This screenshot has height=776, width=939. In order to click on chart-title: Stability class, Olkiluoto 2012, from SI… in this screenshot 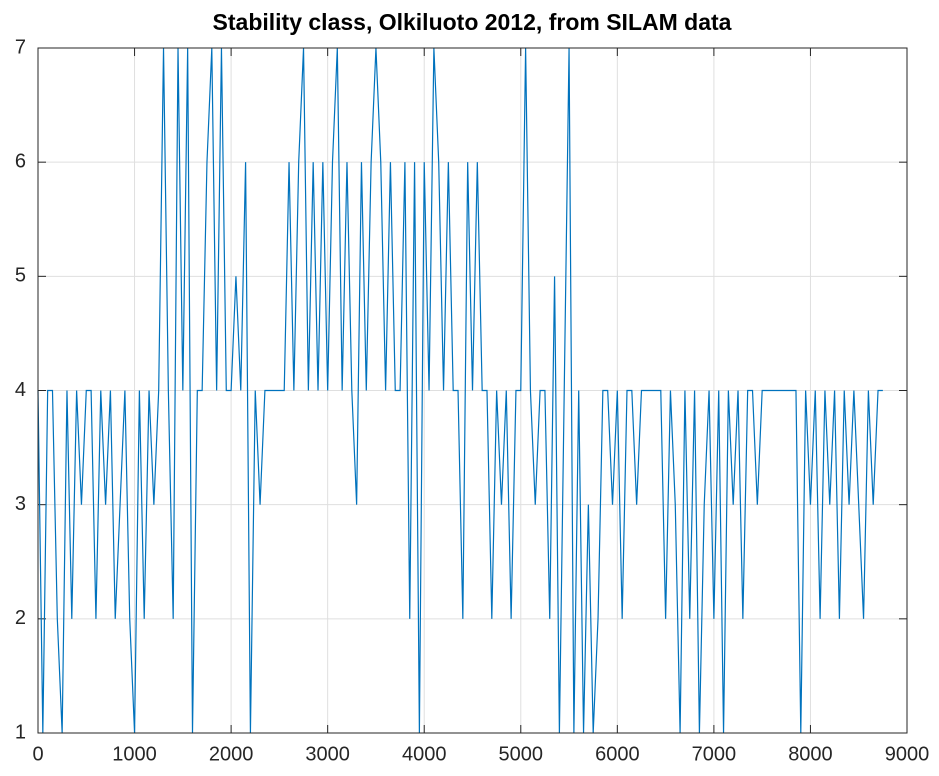, I will do `click(472, 22)`.